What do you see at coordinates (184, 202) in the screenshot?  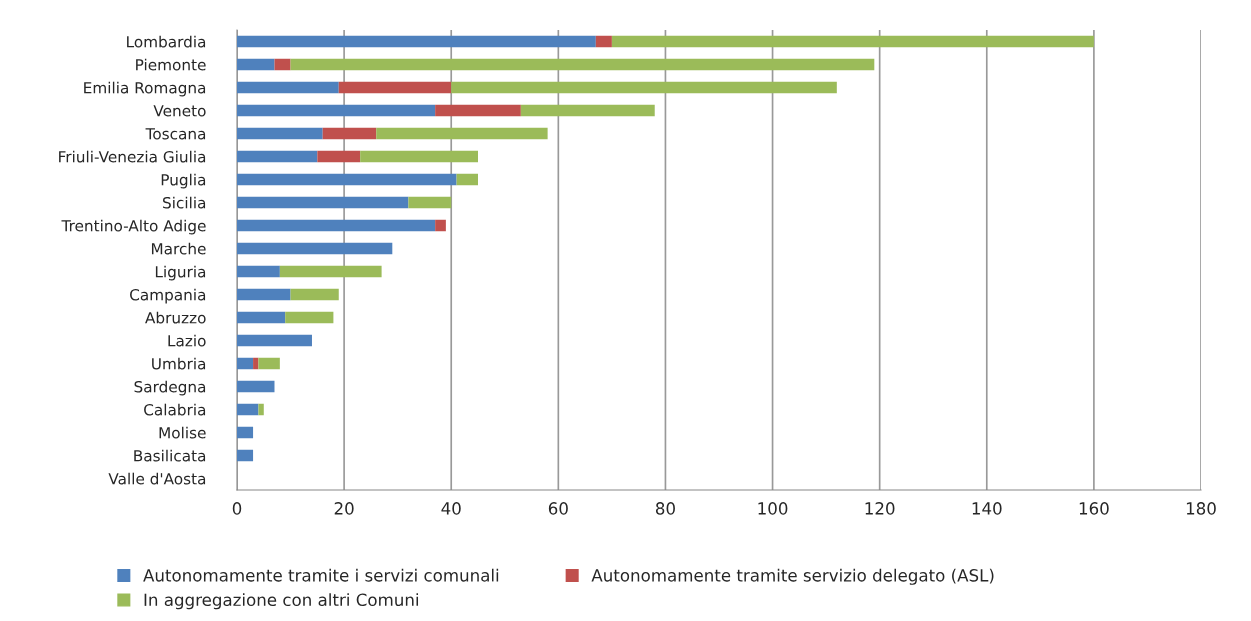 I see `y-tick-label: Sicilia` at bounding box center [184, 202].